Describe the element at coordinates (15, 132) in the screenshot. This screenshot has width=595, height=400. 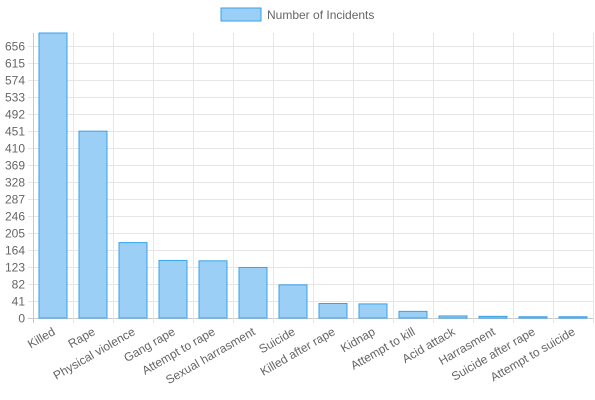
I see `y-tick-label: 451` at that location.